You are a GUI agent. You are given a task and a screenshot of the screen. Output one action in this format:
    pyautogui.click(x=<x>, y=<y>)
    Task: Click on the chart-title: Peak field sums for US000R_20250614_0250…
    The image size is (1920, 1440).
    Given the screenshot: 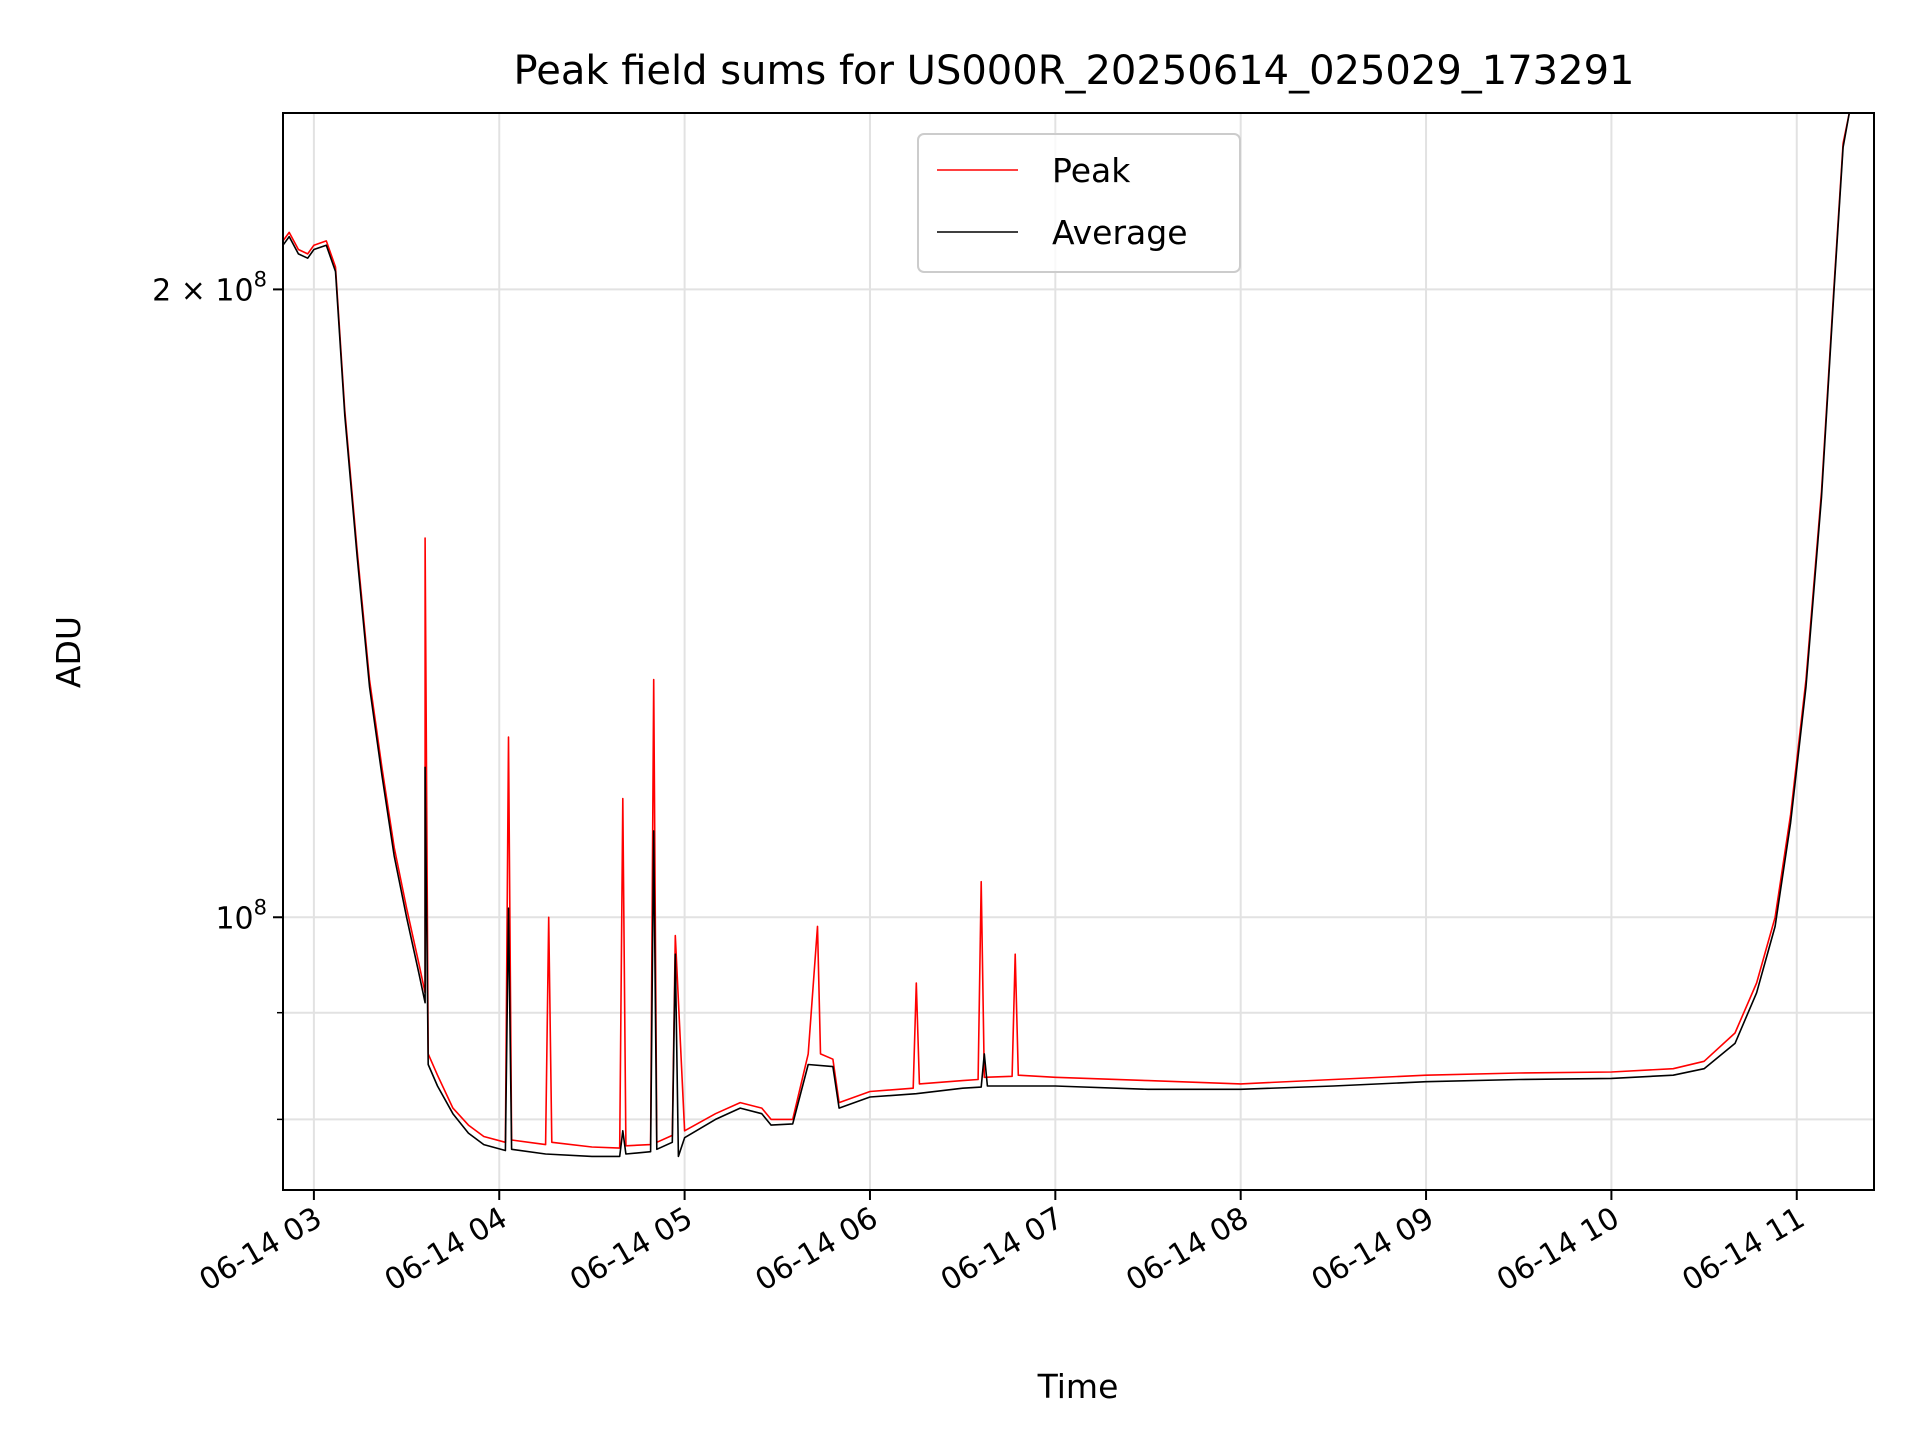 What is the action you would take?
    pyautogui.click(x=1074, y=71)
    